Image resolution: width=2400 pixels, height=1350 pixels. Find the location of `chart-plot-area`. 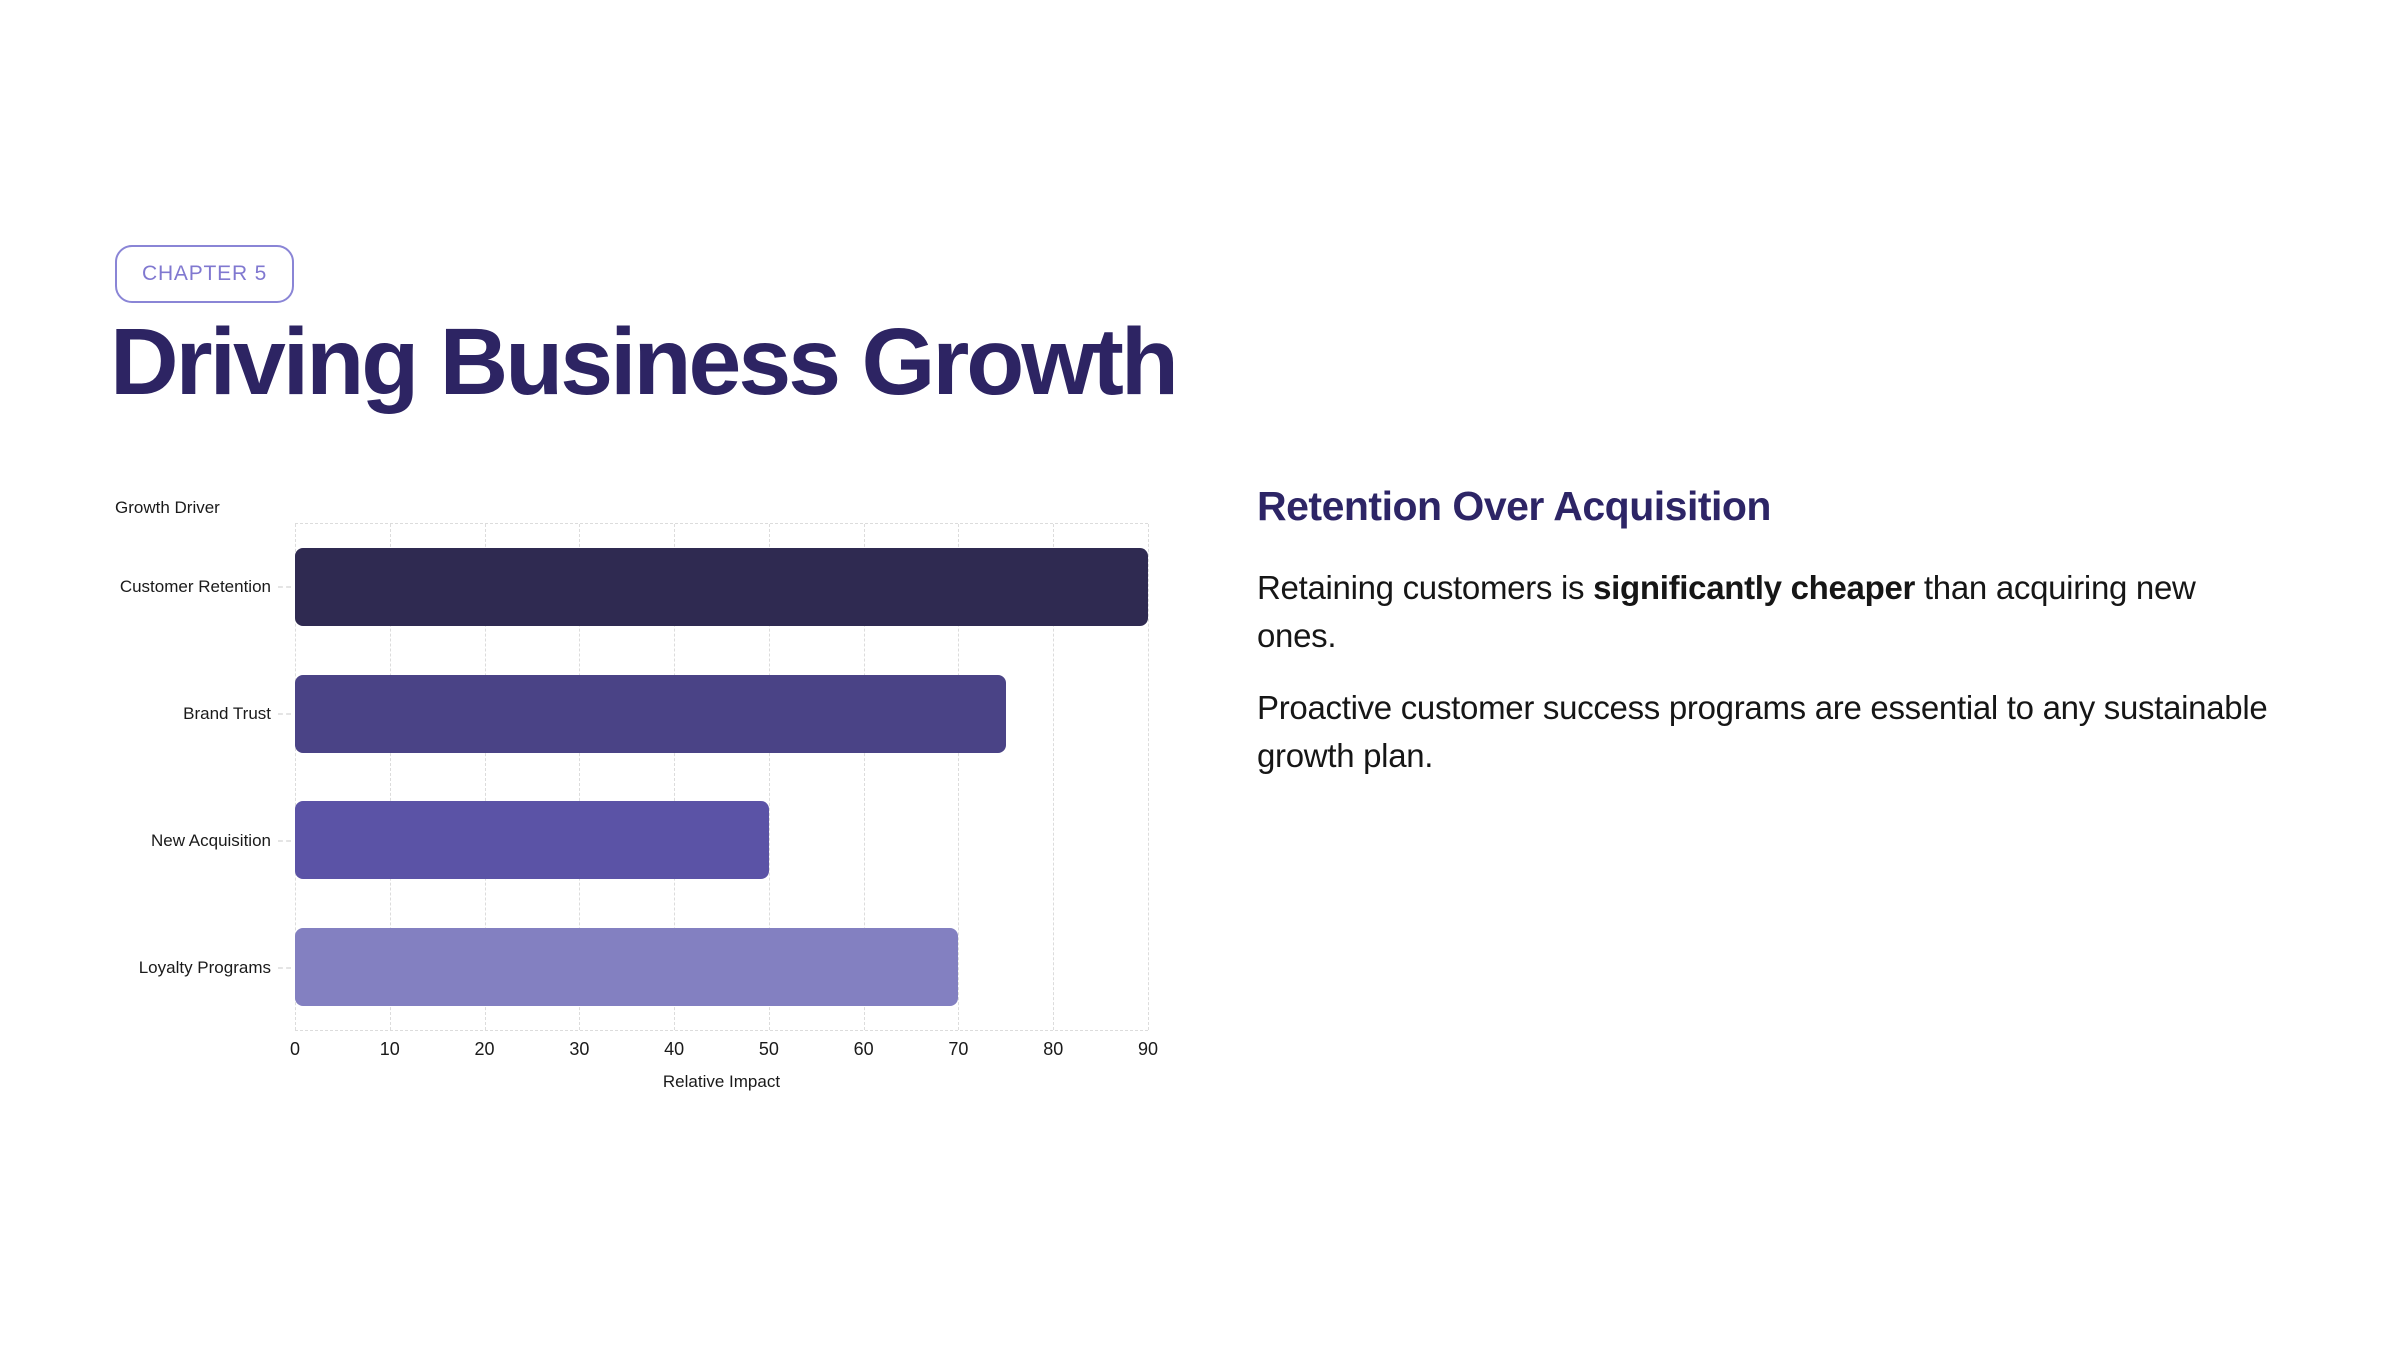

chart-plot-area is located at coordinates (722, 777).